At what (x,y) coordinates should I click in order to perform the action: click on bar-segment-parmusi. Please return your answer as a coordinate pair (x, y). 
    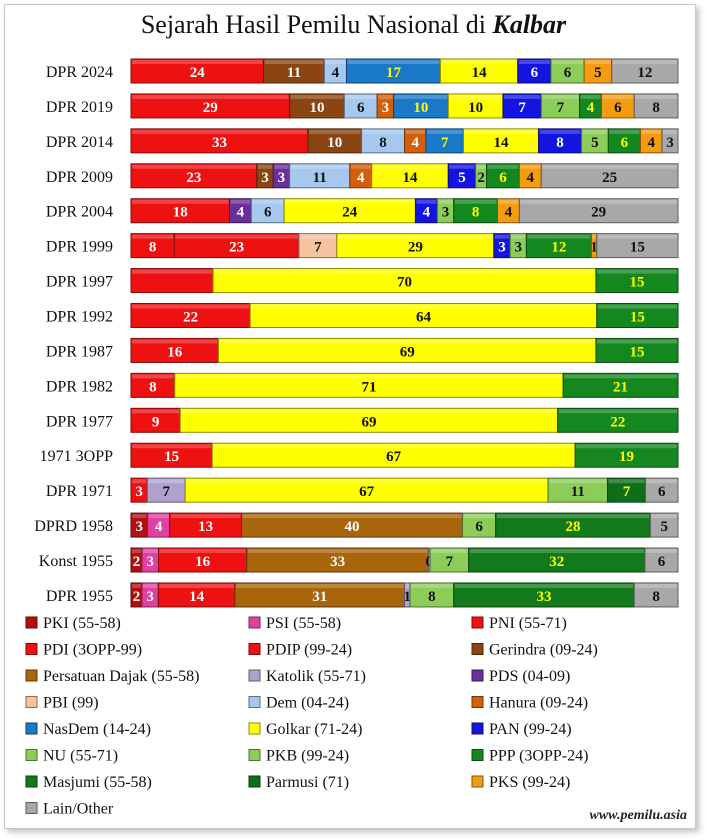
    Looking at the image, I should click on (627, 490).